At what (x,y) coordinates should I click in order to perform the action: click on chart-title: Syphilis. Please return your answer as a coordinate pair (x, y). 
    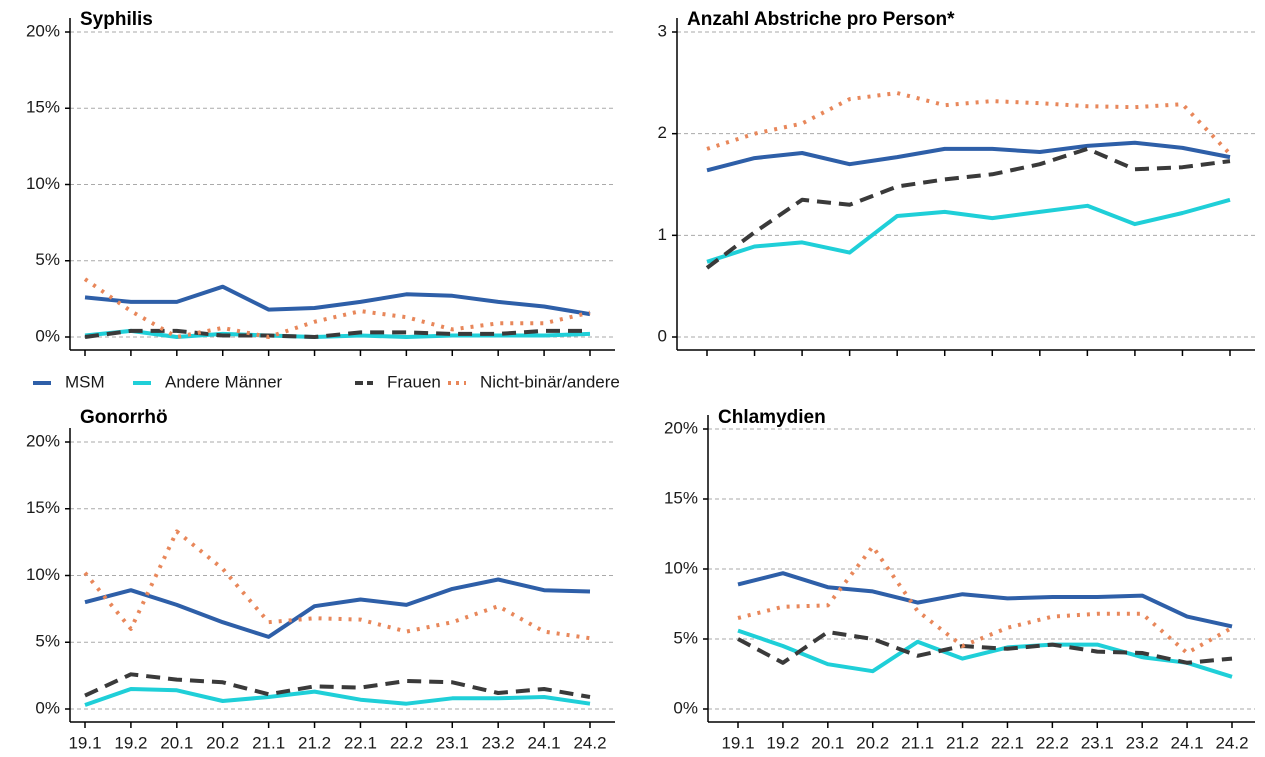
    Looking at the image, I should click on (116, 19).